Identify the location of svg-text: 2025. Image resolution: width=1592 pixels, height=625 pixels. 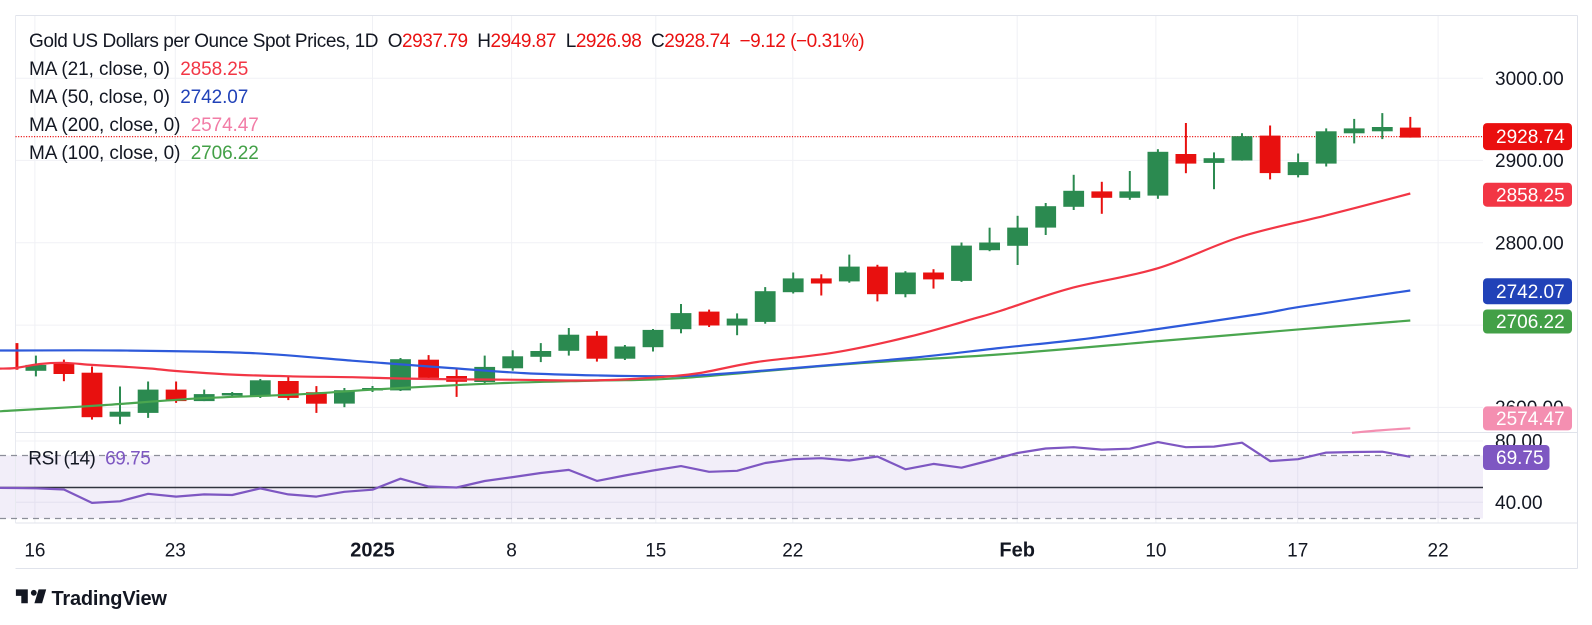
(372, 551).